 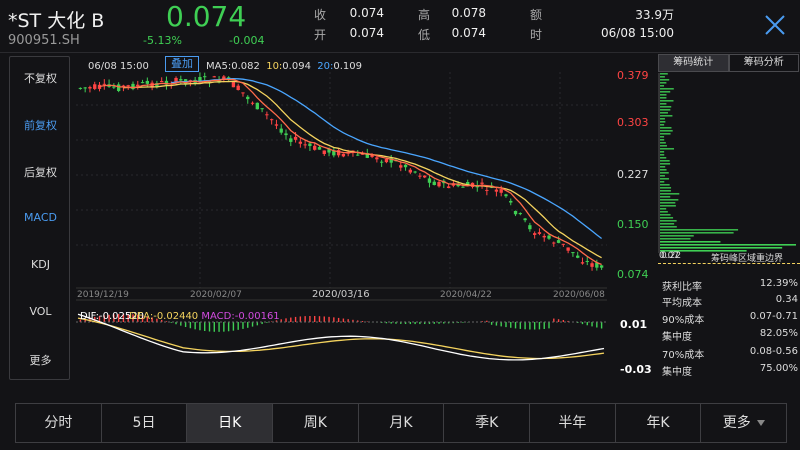 I want to click on tab-more: 更多, so click(x=743, y=423).